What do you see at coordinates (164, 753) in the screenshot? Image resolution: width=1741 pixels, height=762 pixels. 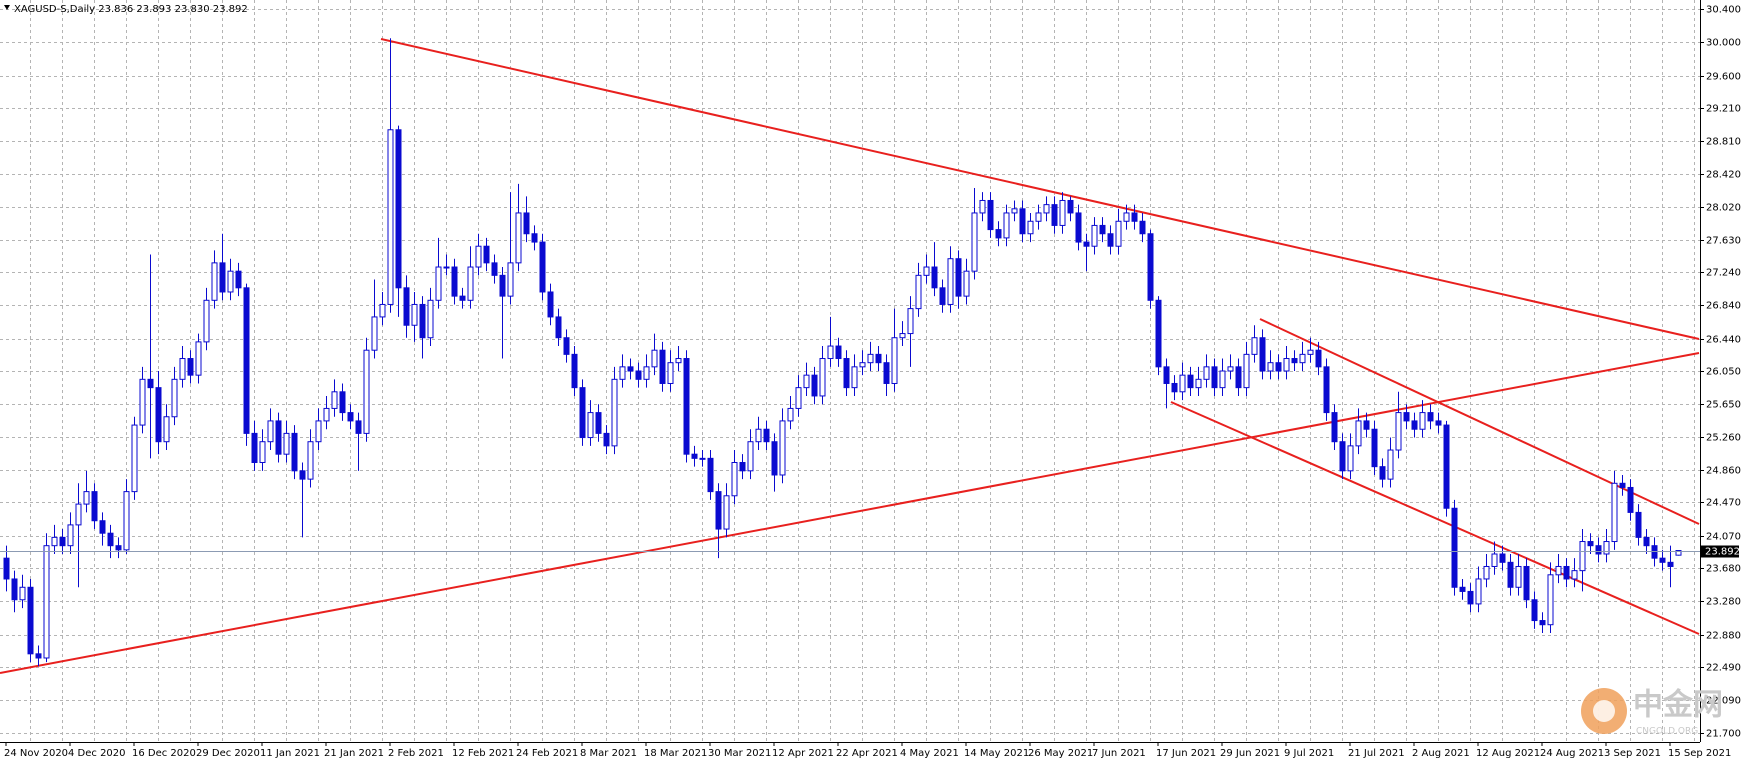 I see `x-tick-label: 16 Dec 2020` at bounding box center [164, 753].